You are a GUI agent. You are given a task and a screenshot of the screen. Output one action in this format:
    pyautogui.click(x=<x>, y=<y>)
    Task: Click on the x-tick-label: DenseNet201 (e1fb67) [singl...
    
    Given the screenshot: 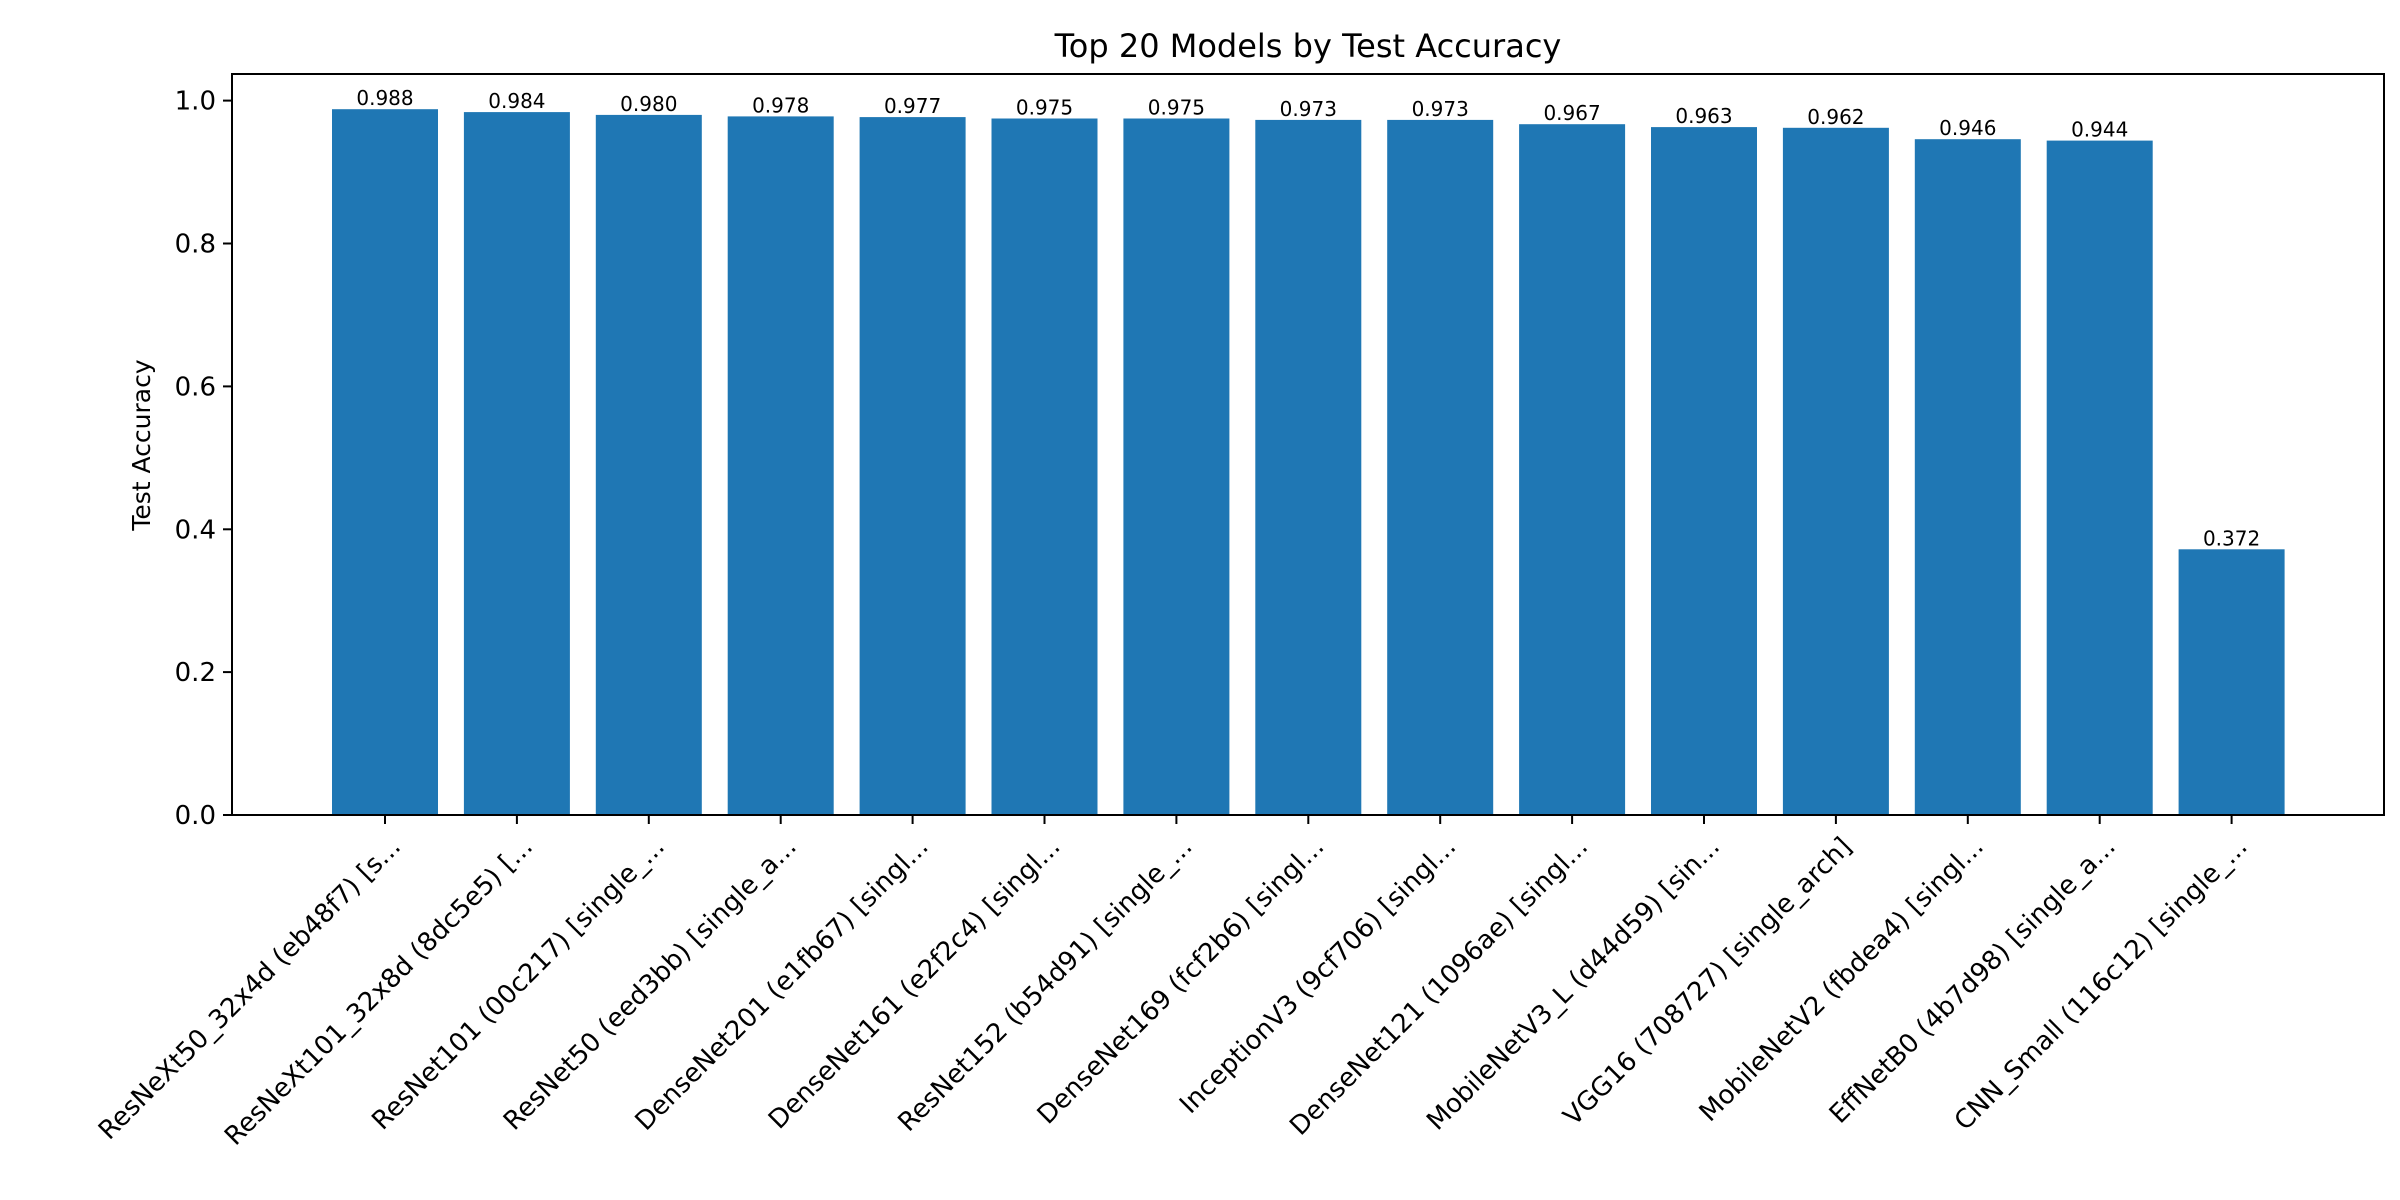 What is the action you would take?
    pyautogui.click(x=782, y=984)
    